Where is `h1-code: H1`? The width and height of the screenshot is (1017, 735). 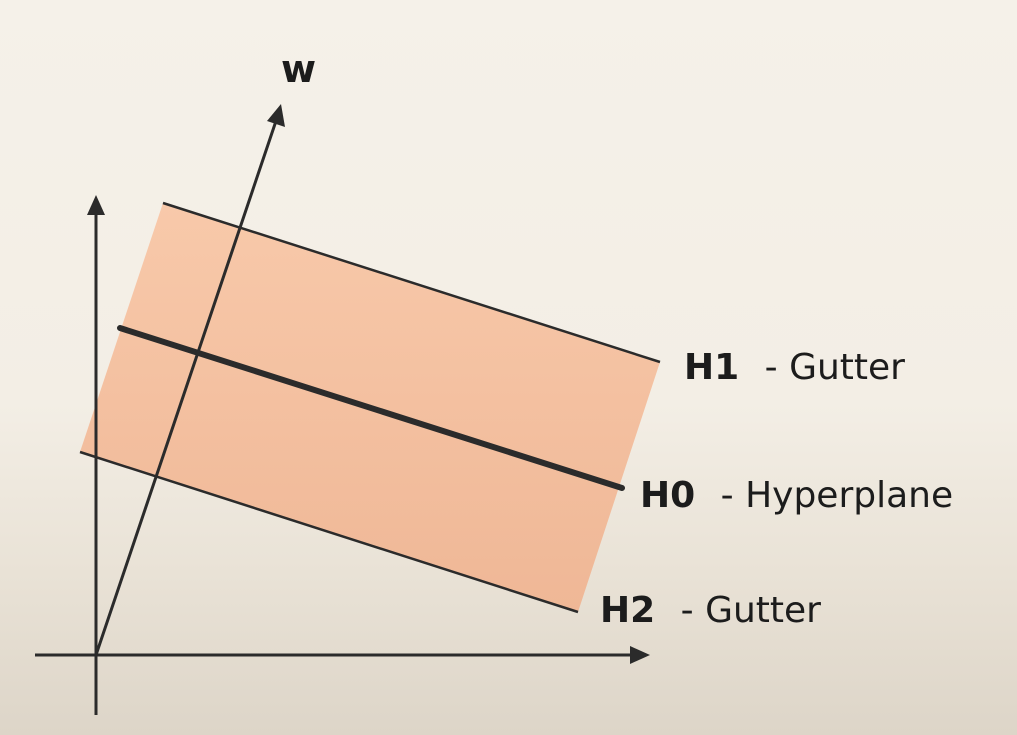
h1-code: H1 is located at coordinates (711, 367).